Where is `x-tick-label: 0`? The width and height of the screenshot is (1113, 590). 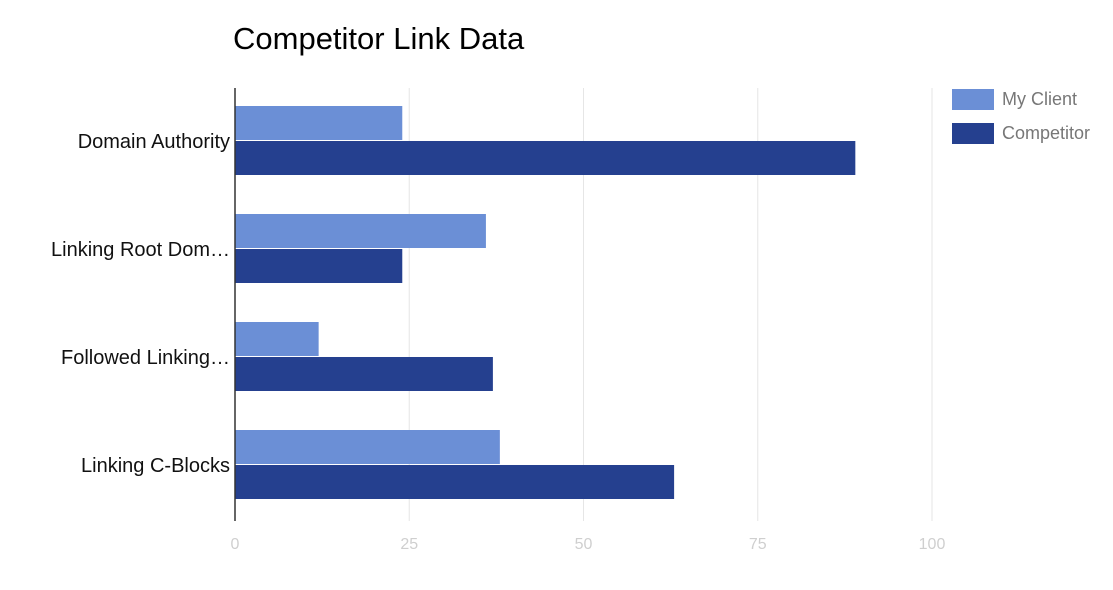
x-tick-label: 0 is located at coordinates (235, 544).